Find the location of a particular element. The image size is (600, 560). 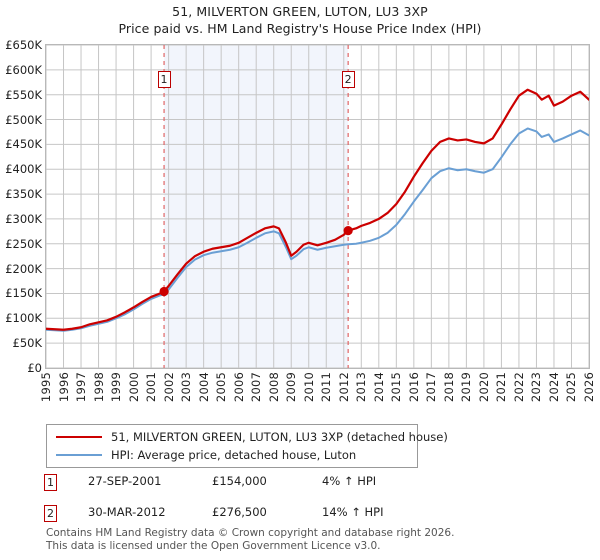

x-axis-tick-label: 2009 is located at coordinates (291, 387).